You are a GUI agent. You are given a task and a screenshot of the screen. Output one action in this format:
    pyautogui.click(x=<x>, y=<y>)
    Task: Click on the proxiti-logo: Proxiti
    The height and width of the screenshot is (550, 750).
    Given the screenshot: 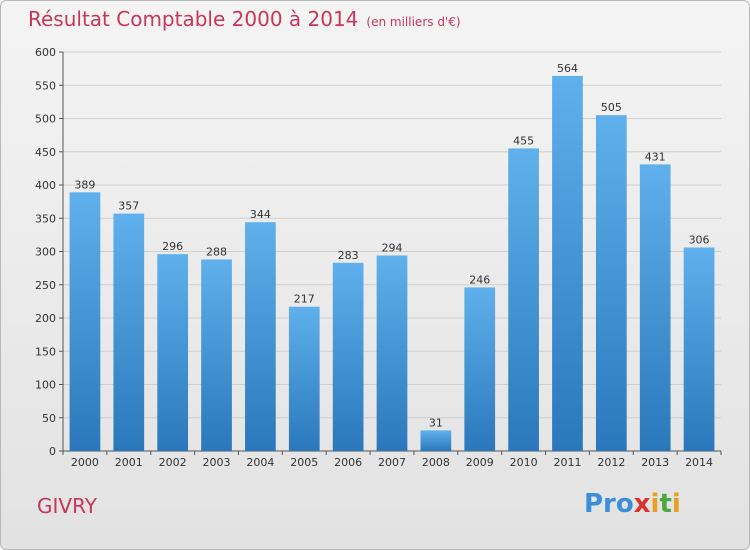 What is the action you would take?
    pyautogui.click(x=632, y=504)
    